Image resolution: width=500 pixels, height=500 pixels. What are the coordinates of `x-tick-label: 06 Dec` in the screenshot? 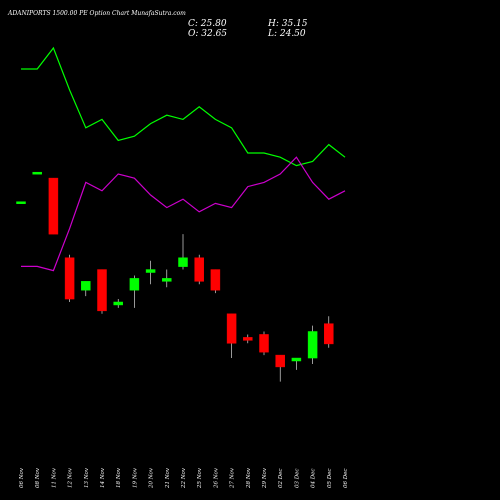 It's located at (346, 479).